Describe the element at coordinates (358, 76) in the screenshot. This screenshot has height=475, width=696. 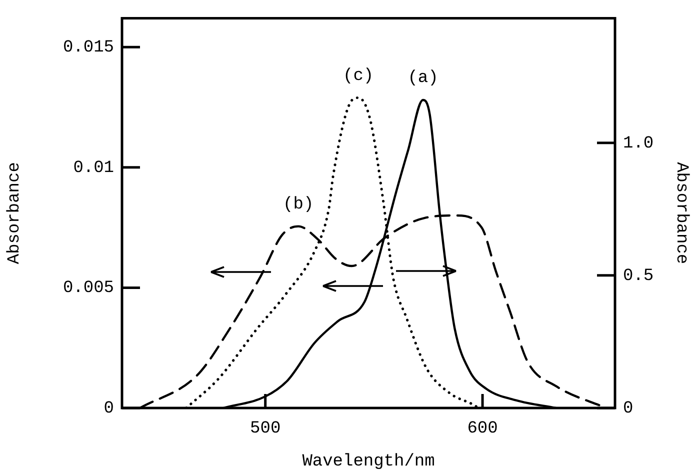
I see `annotation: (c)` at that location.